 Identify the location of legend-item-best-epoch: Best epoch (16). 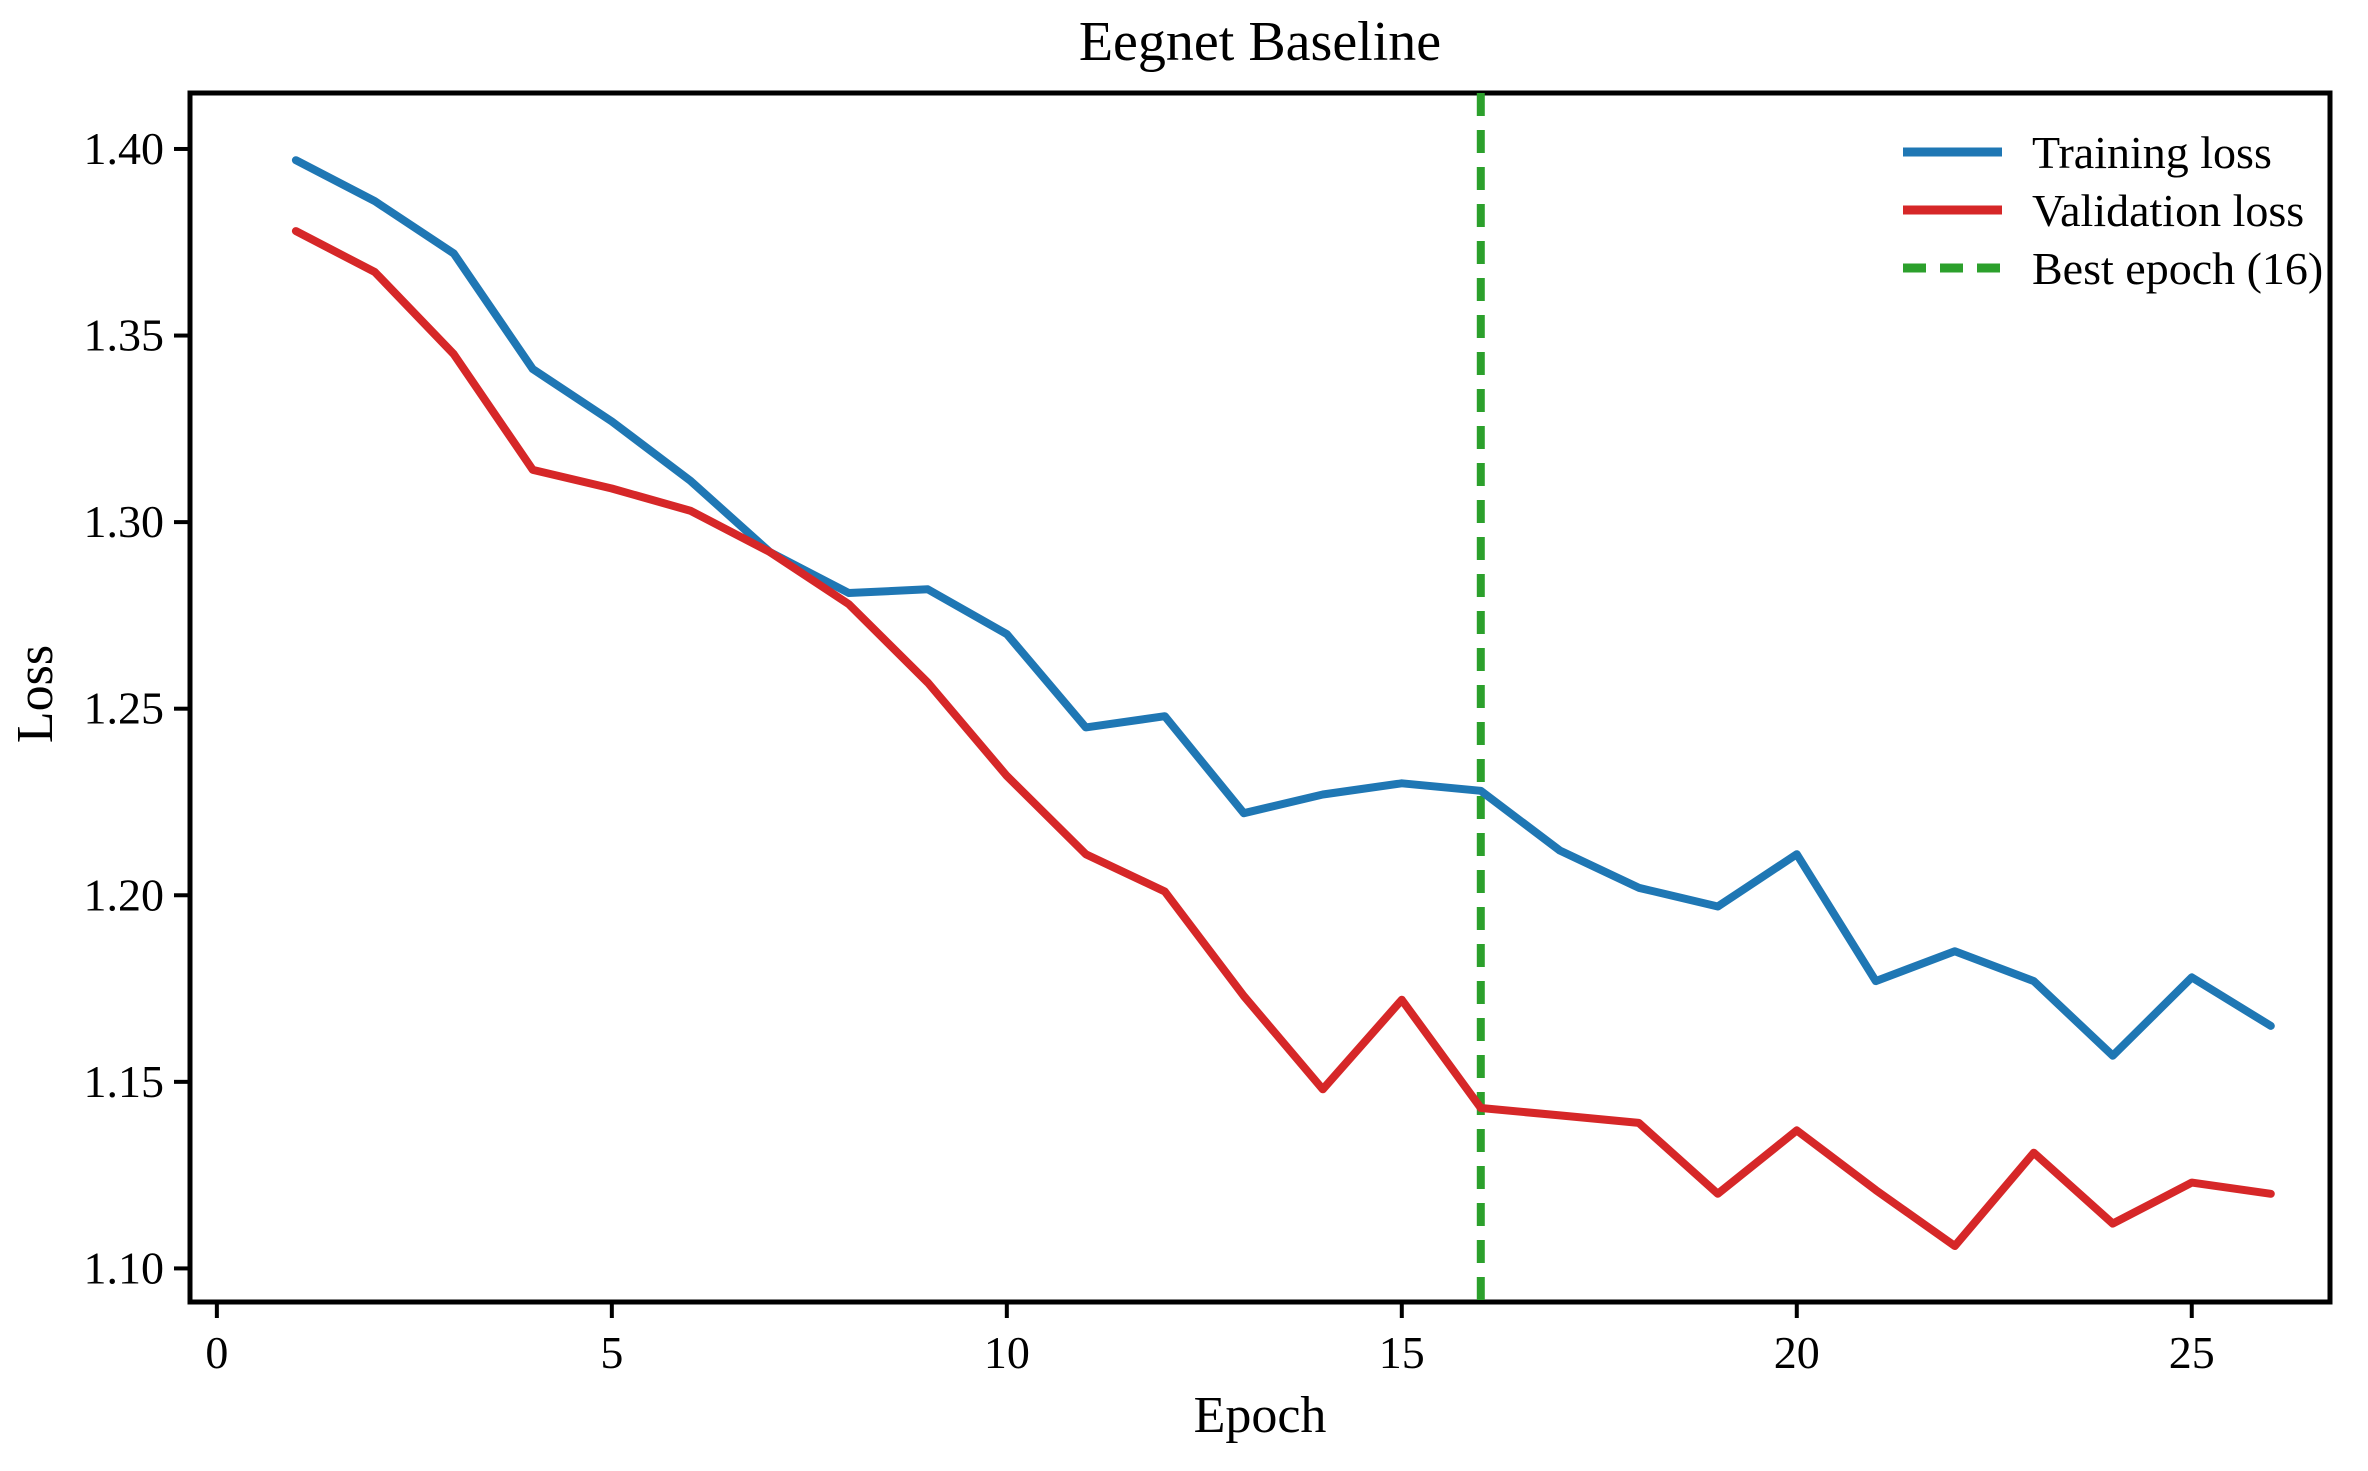
(2113, 268).